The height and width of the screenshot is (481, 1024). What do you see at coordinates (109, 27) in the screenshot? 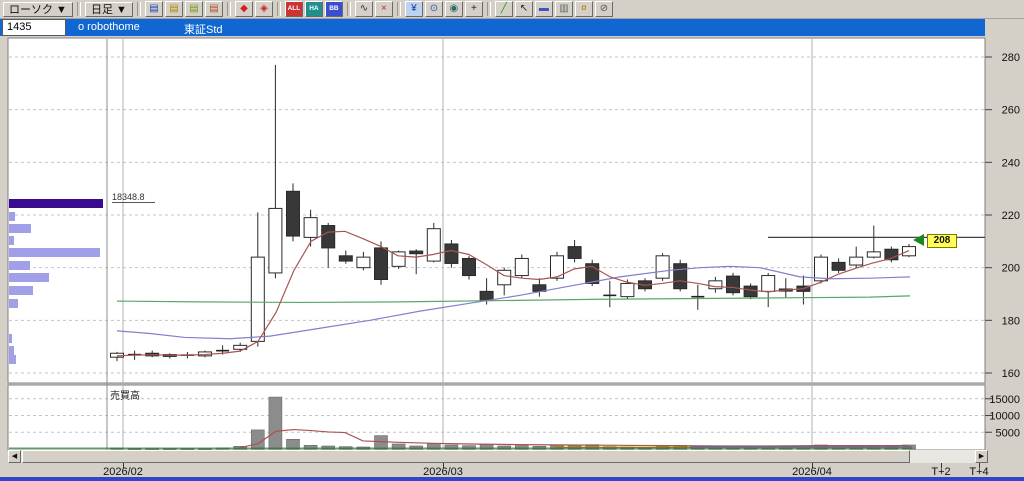
I see `ticker-name-label: o robothome` at bounding box center [109, 27].